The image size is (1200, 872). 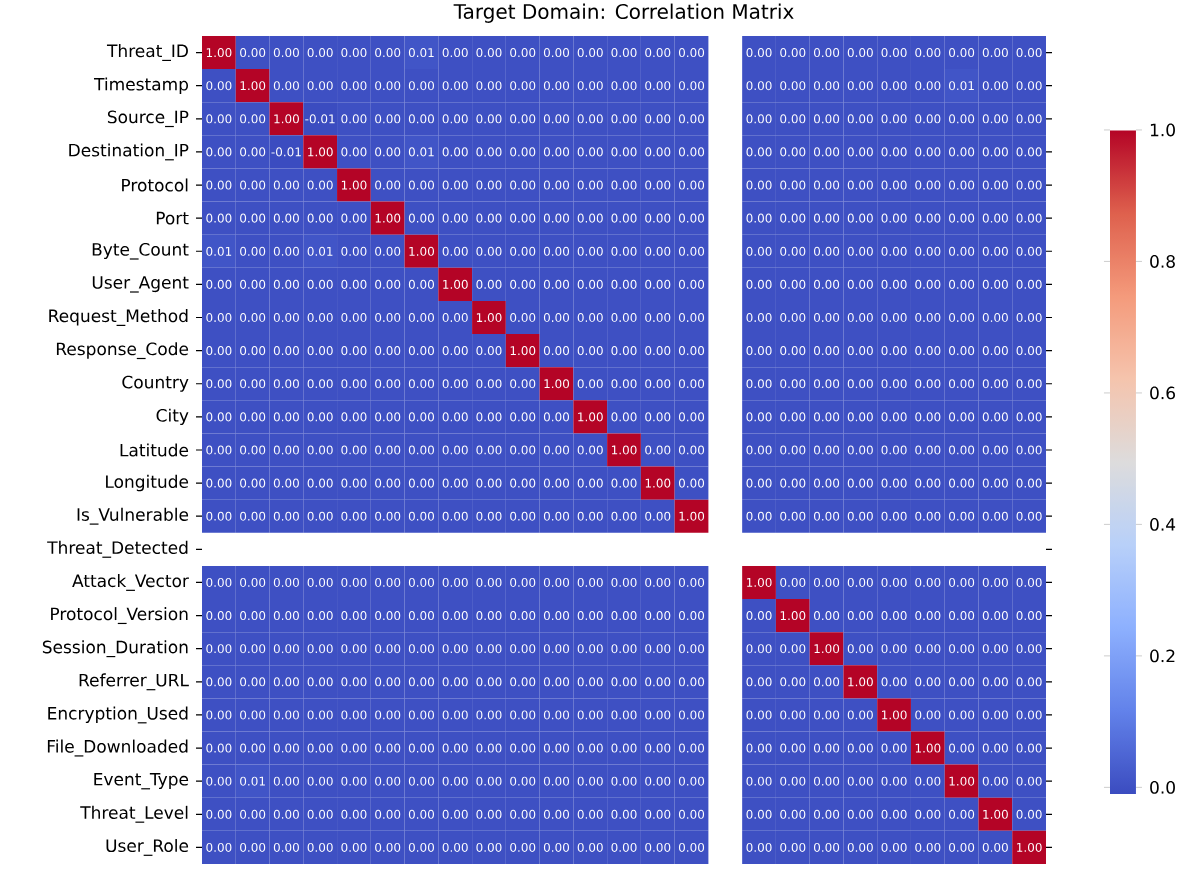 What do you see at coordinates (141, 85) in the screenshot?
I see `y-tick-label: Timestamp` at bounding box center [141, 85].